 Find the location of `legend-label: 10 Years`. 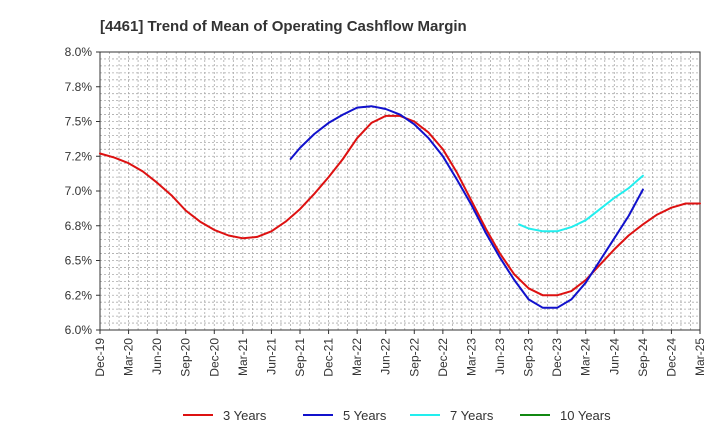

legend-label: 10 Years is located at coordinates (585, 415).